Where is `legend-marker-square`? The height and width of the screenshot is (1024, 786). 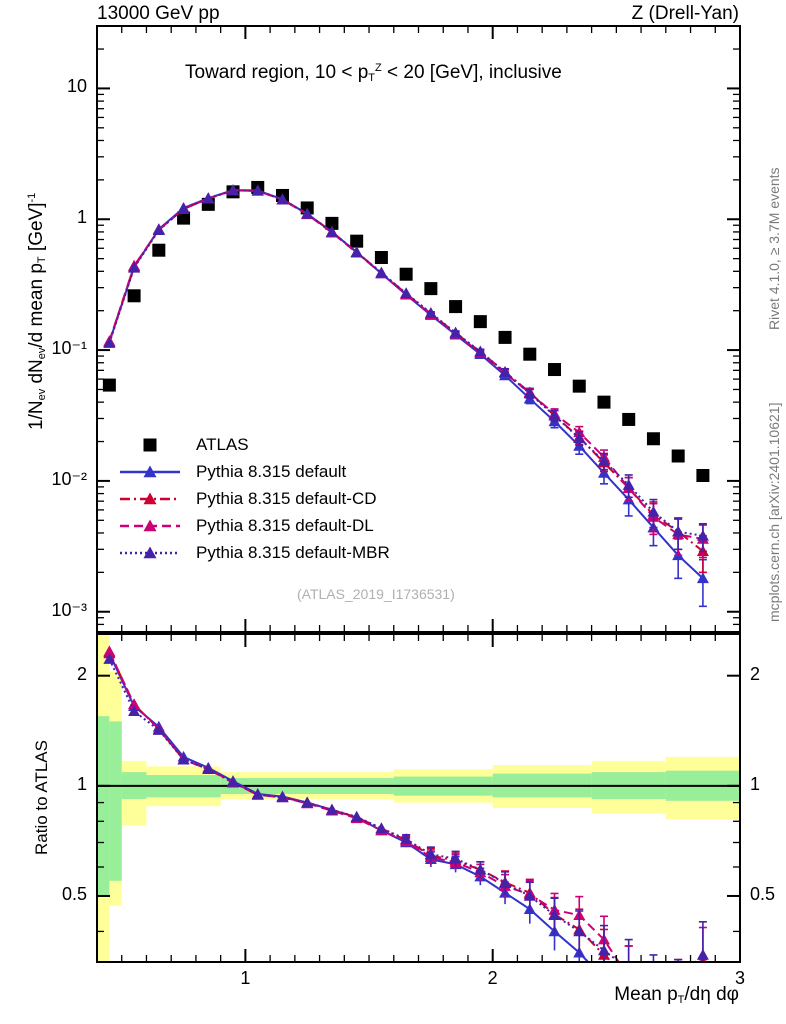
legend-marker-square is located at coordinates (150, 445).